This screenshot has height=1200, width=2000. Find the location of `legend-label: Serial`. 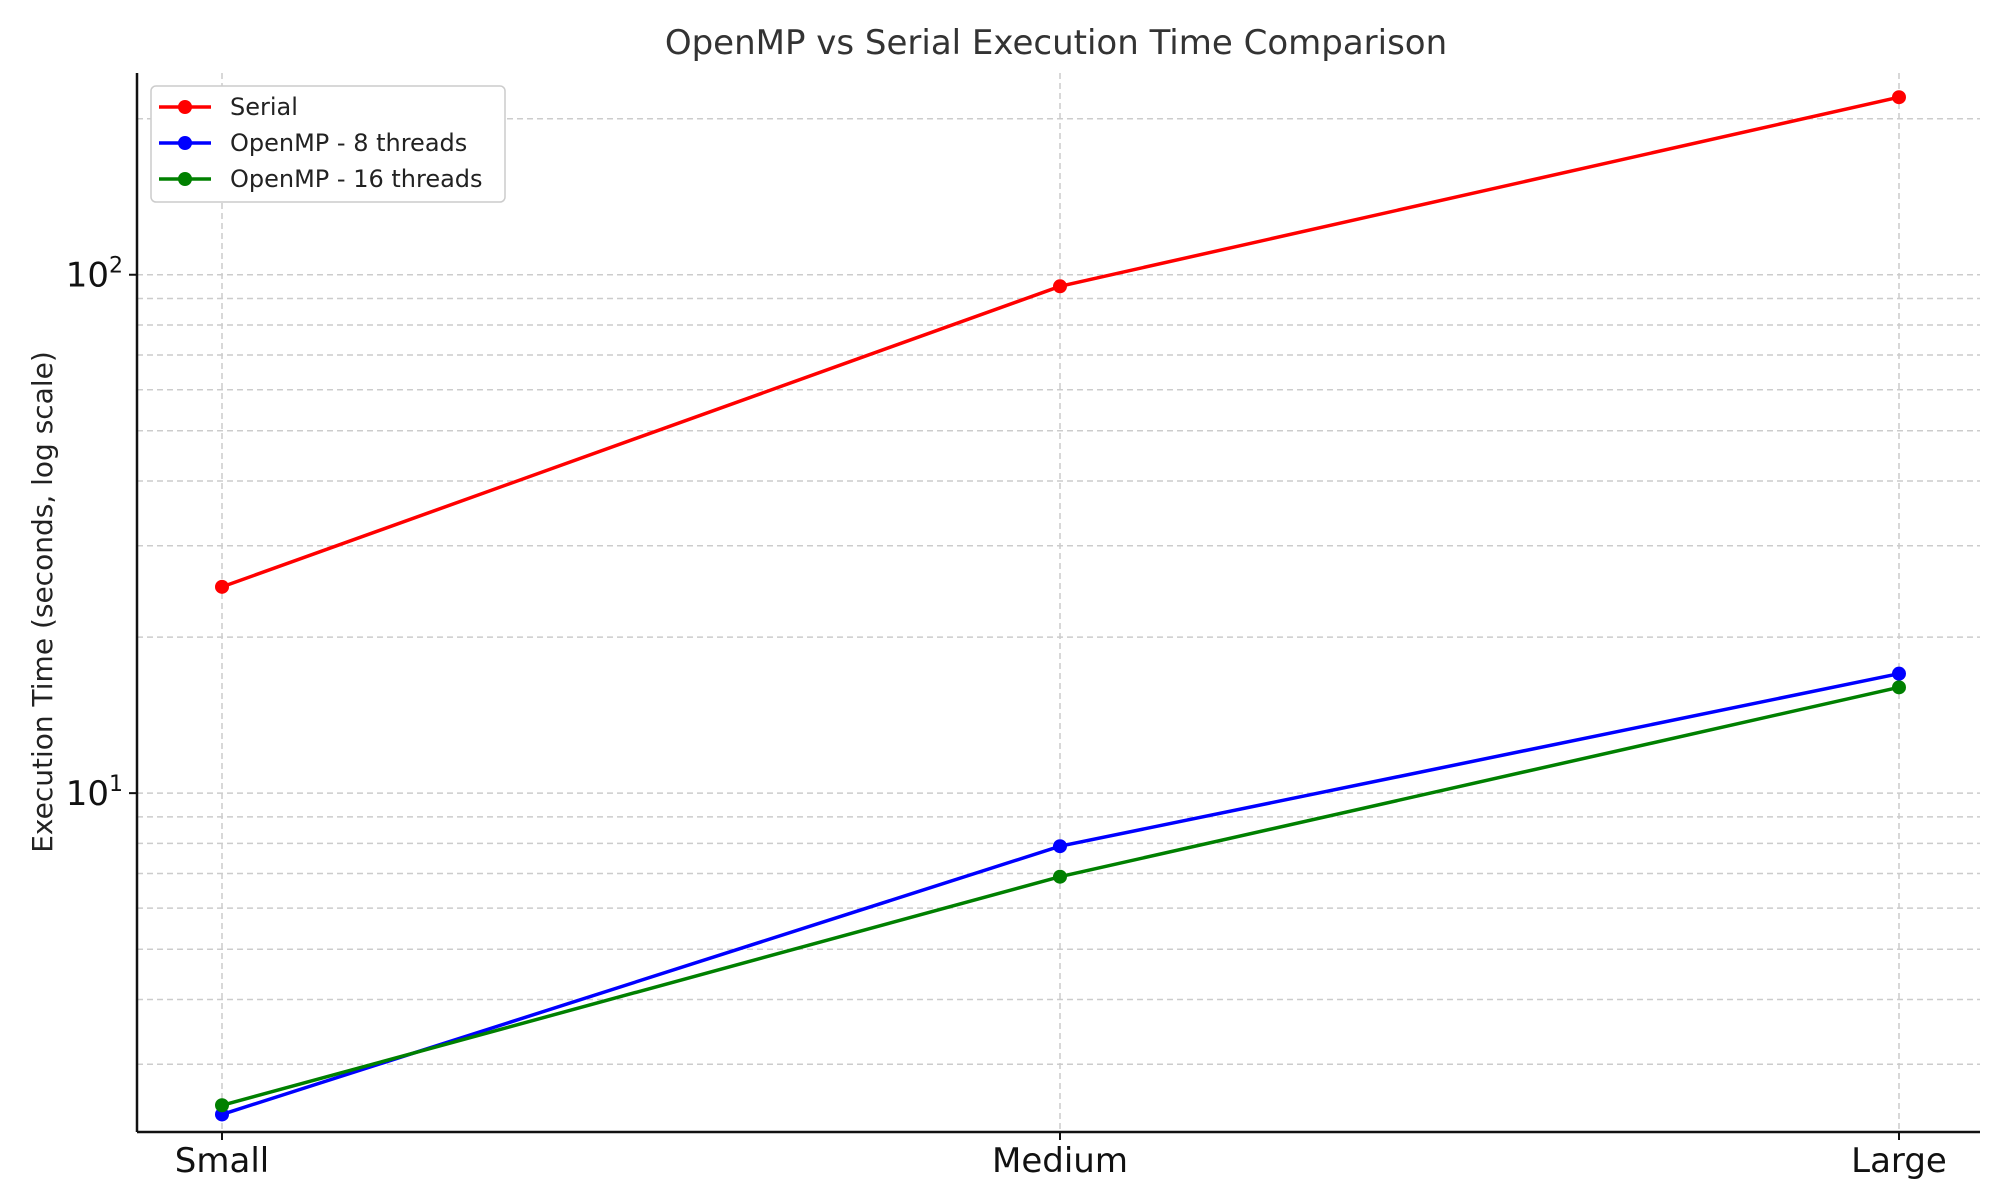

legend-label: Serial is located at coordinates (264, 107).